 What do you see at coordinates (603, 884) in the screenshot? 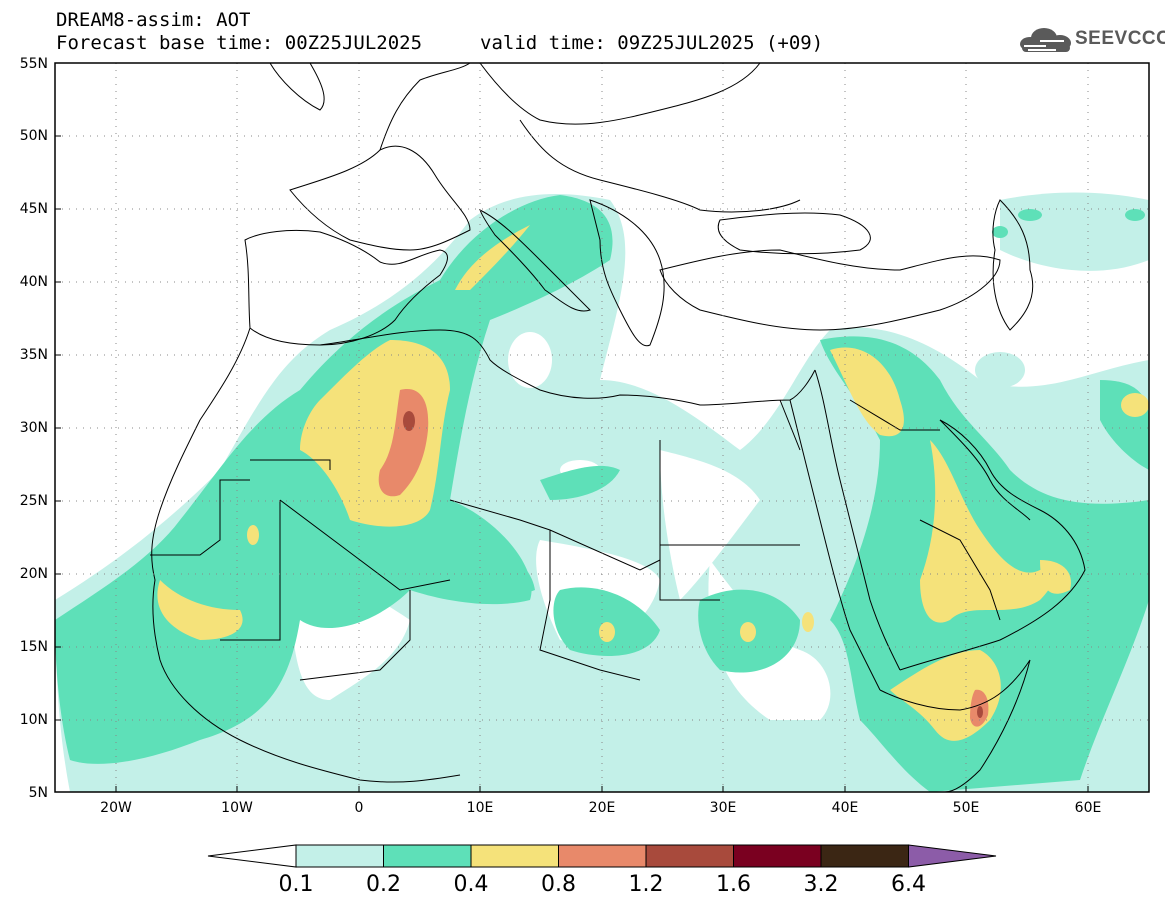
I see `colorbar-labels: 0.1 0.2 0.4 0.8 1.2 1.6 3.2 6.4` at bounding box center [603, 884].